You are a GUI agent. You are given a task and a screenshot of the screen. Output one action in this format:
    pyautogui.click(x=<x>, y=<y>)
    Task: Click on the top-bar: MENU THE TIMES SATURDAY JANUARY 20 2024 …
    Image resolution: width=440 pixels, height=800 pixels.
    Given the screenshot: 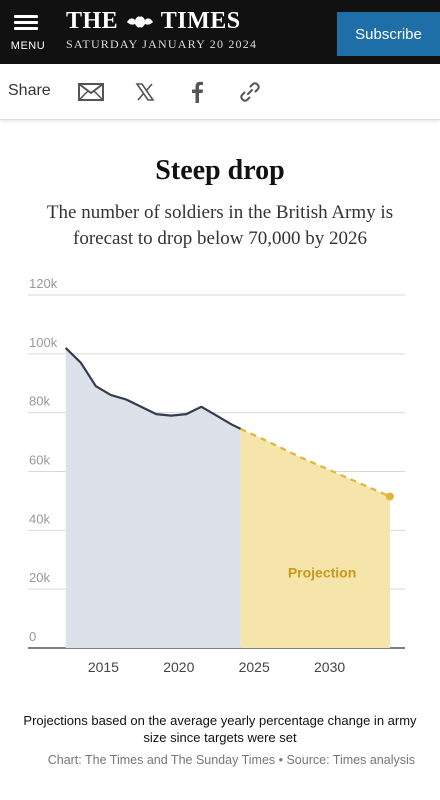 What is the action you would take?
    pyautogui.click(x=220, y=32)
    